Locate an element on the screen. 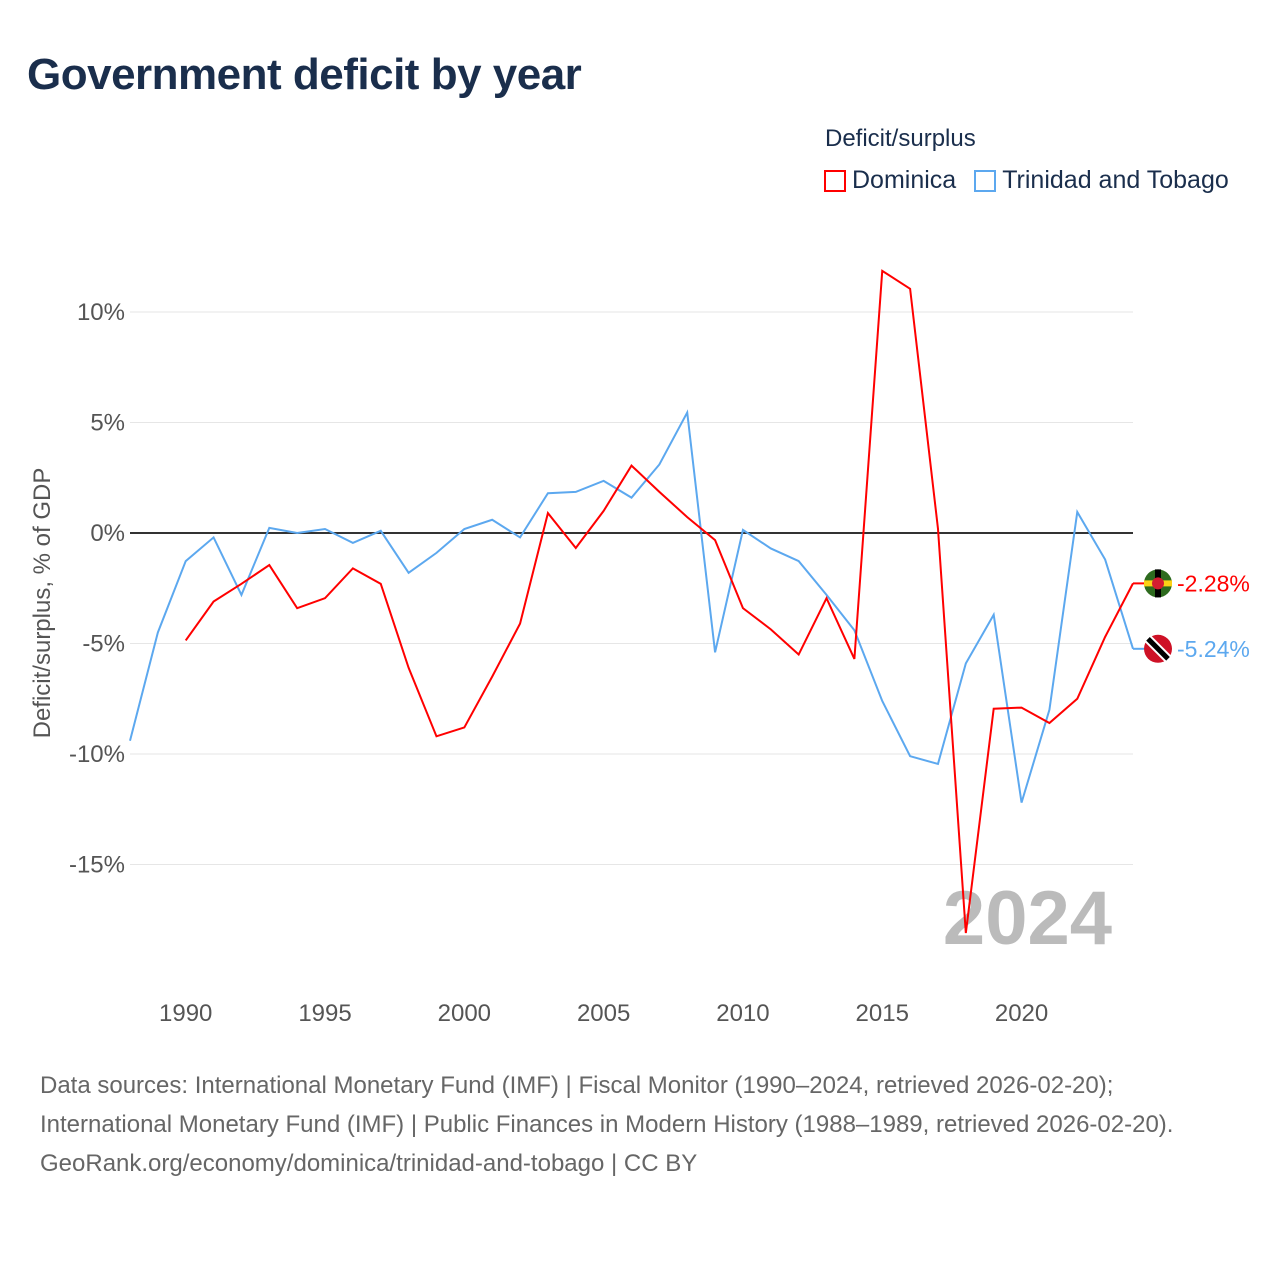  legend-item-dominica: Dominica is located at coordinates (890, 180).